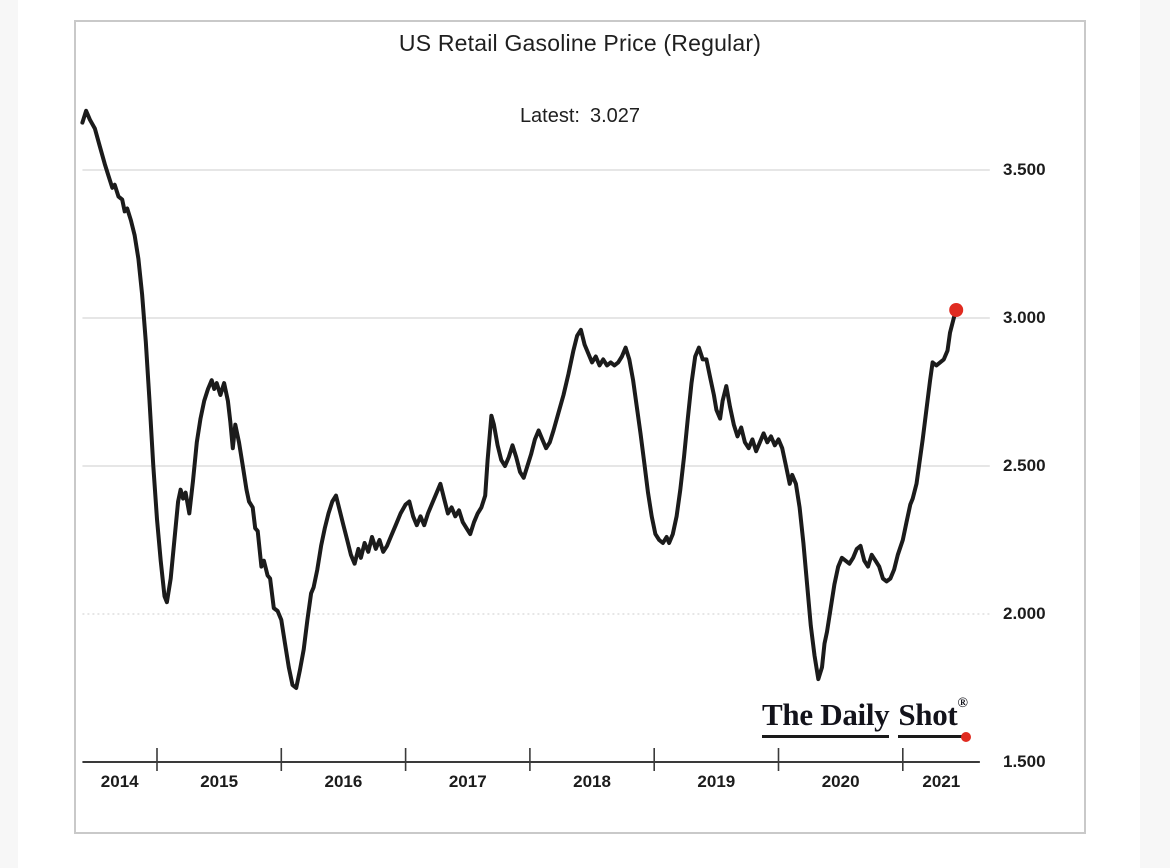 The image size is (1170, 868). I want to click on page-gutter-left, so click(9, 434).